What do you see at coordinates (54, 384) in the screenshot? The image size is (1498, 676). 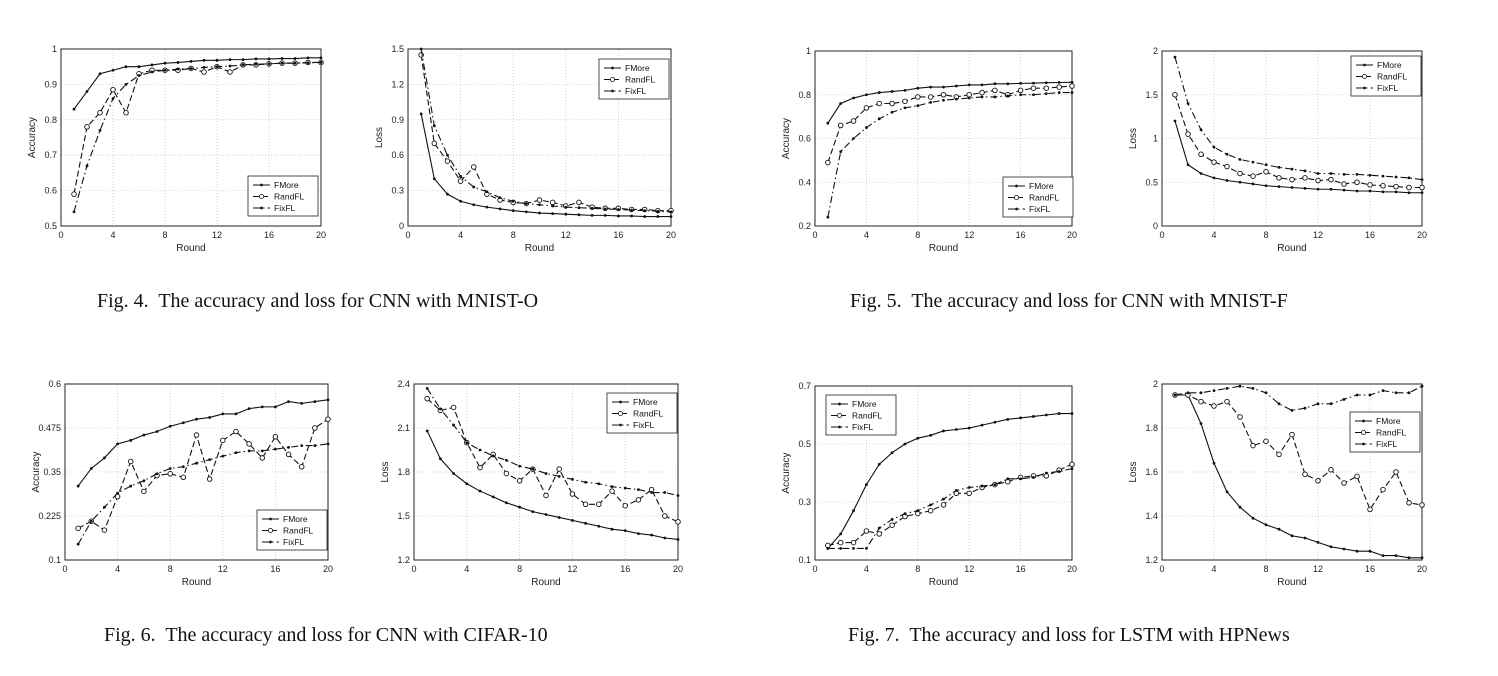 I see `y-tick-label: 0.6` at bounding box center [54, 384].